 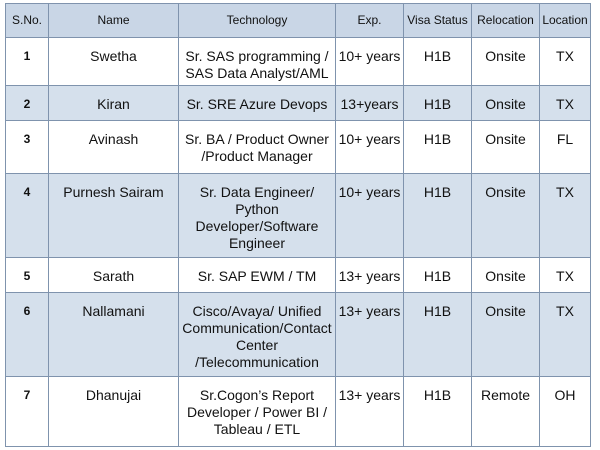 I want to click on cell-technology-text: Sr. SRE Azure Devops, so click(x=257, y=104).